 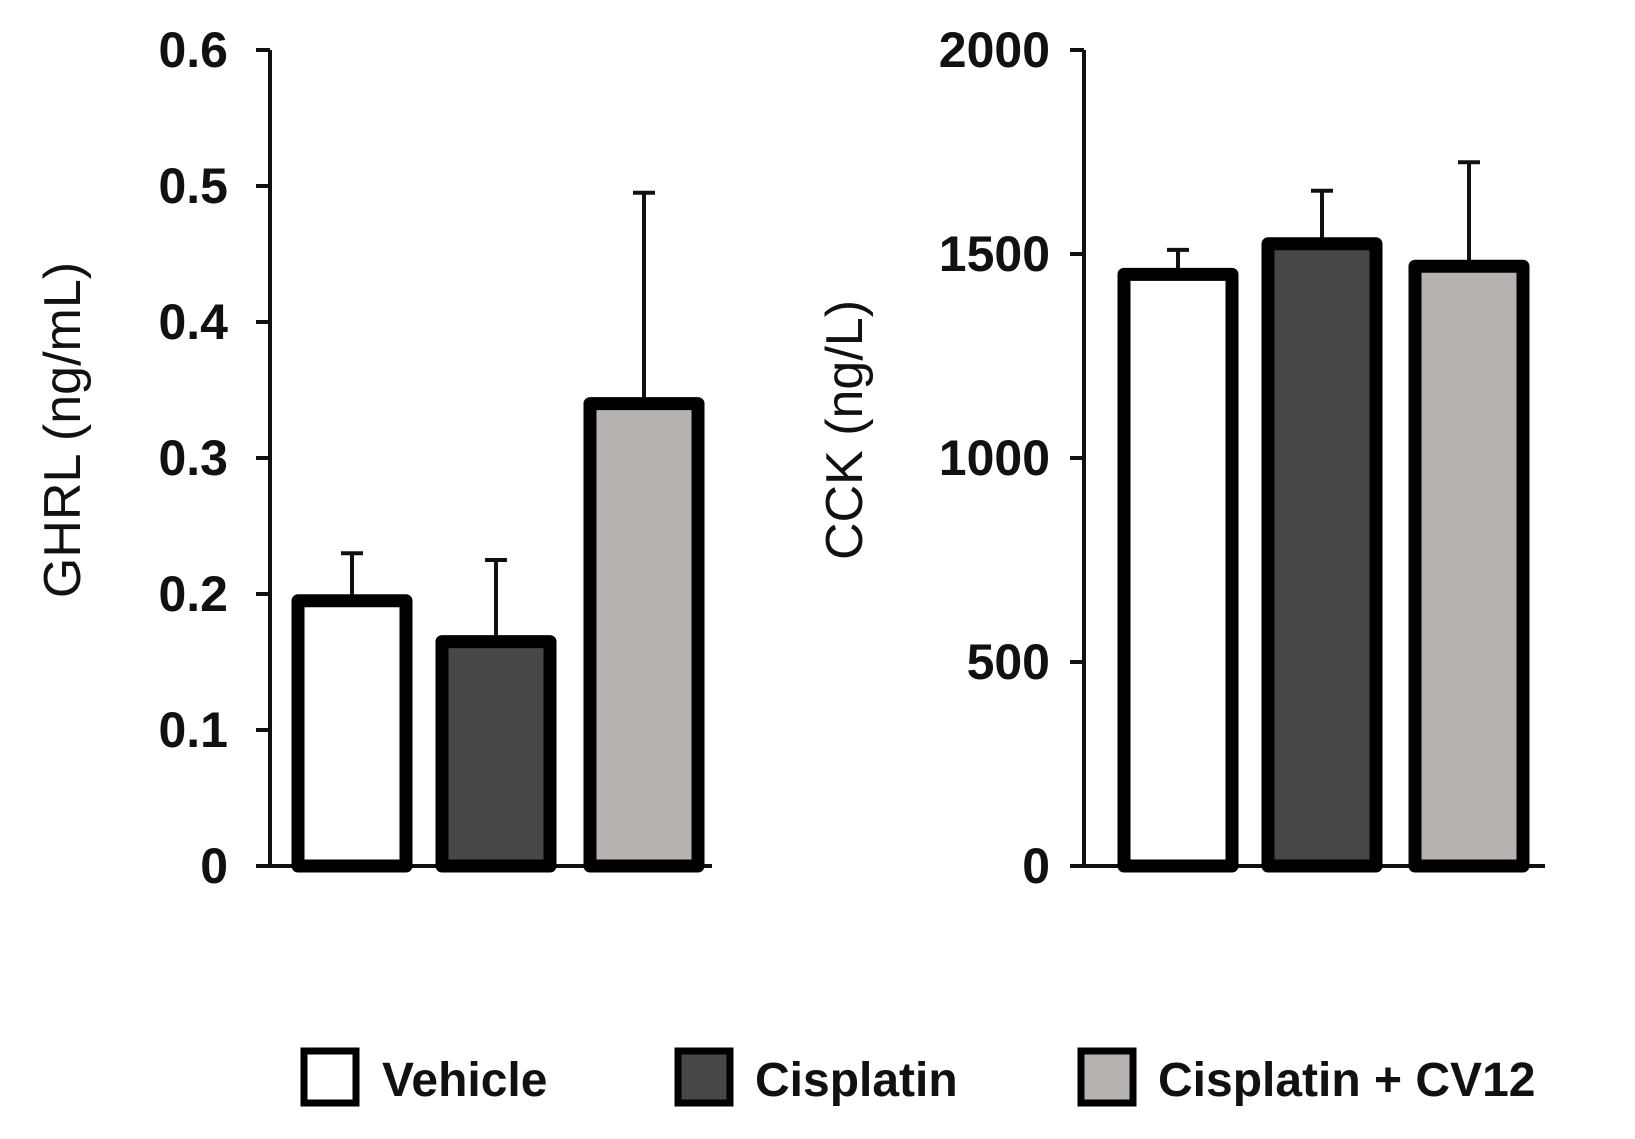 What do you see at coordinates (644, 635) in the screenshot?
I see `ghrl-bar-cisplatin-cv12` at bounding box center [644, 635].